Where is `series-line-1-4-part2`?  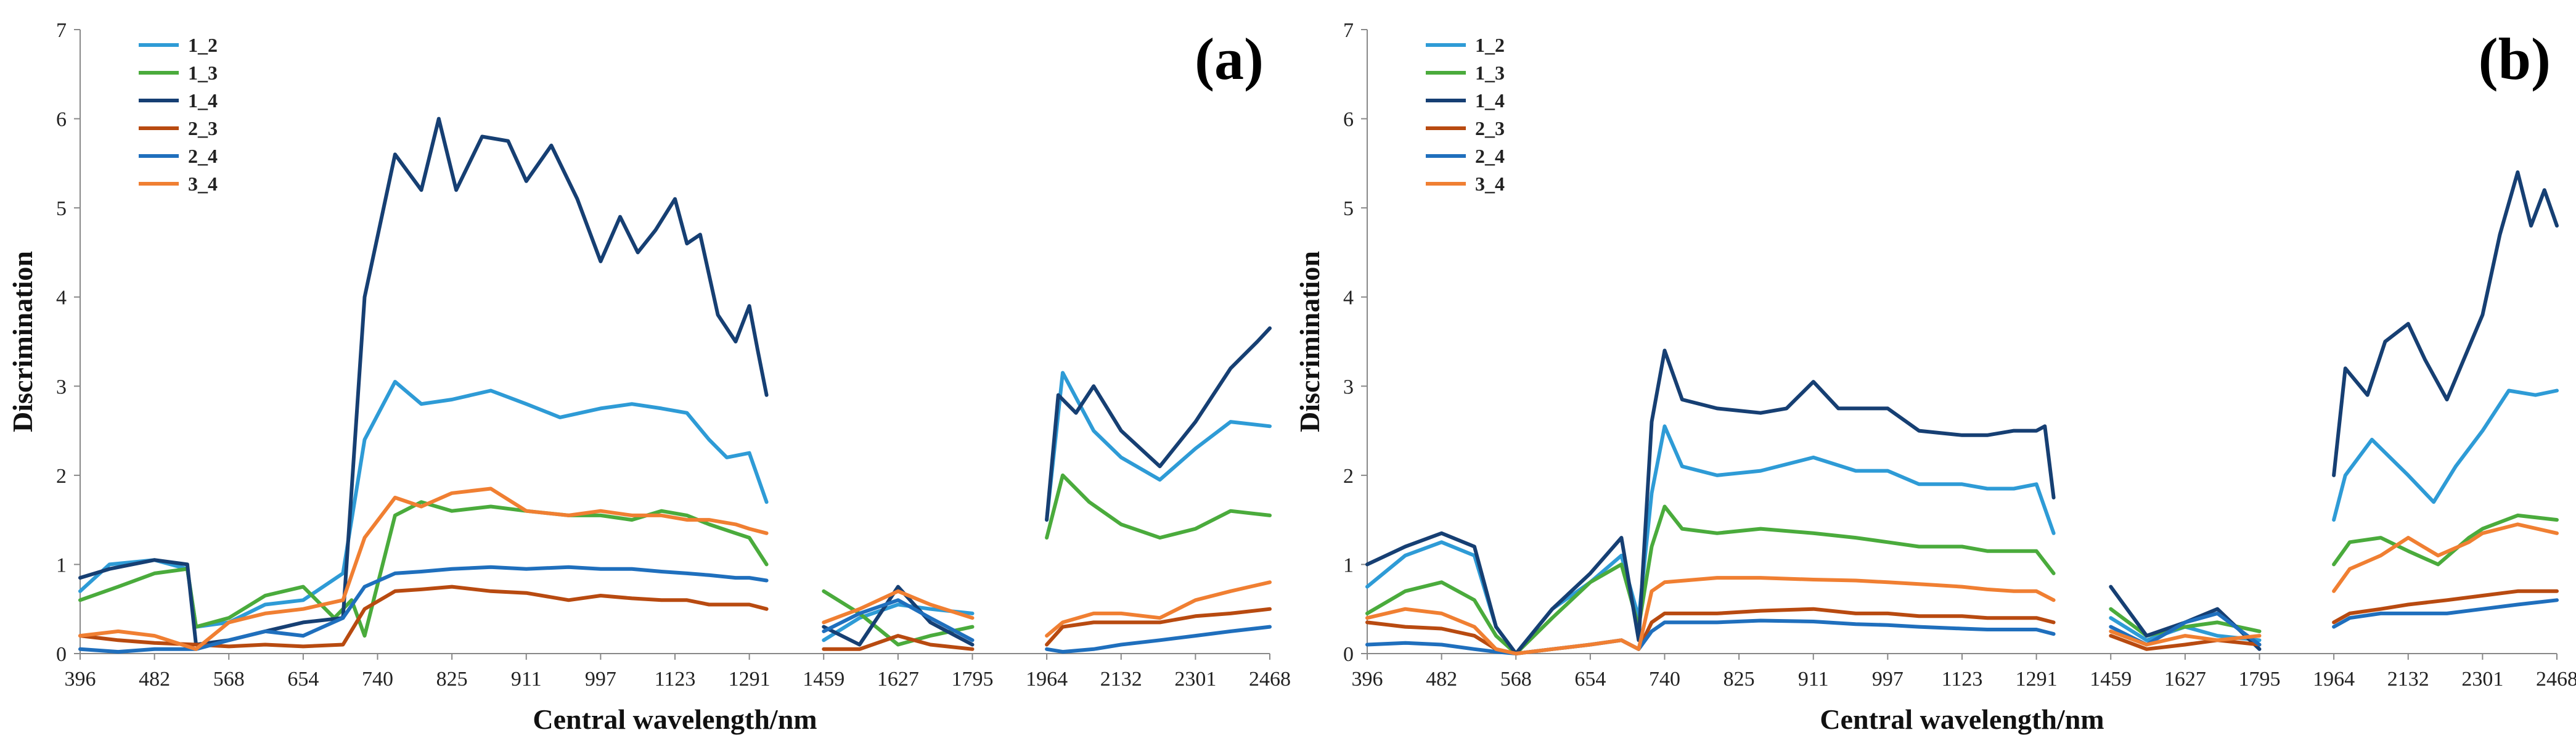
series-line-1-4-part2 is located at coordinates (898, 616).